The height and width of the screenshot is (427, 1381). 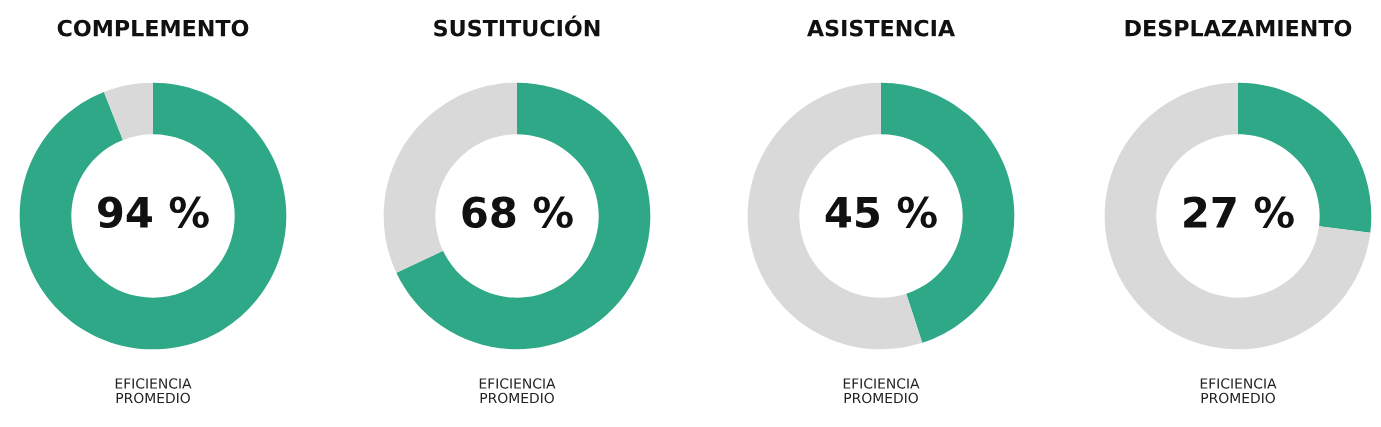 What do you see at coordinates (1239, 212) in the screenshot?
I see `data-label: 27 %` at bounding box center [1239, 212].